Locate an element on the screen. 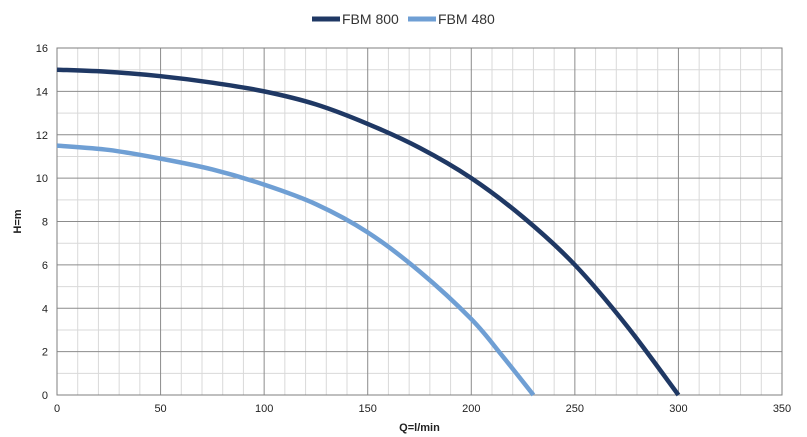  y-tick-label: 6 is located at coordinates (45, 266).